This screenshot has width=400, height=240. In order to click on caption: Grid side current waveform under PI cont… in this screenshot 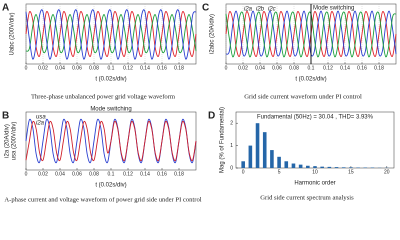, I will do `click(303, 97)`.